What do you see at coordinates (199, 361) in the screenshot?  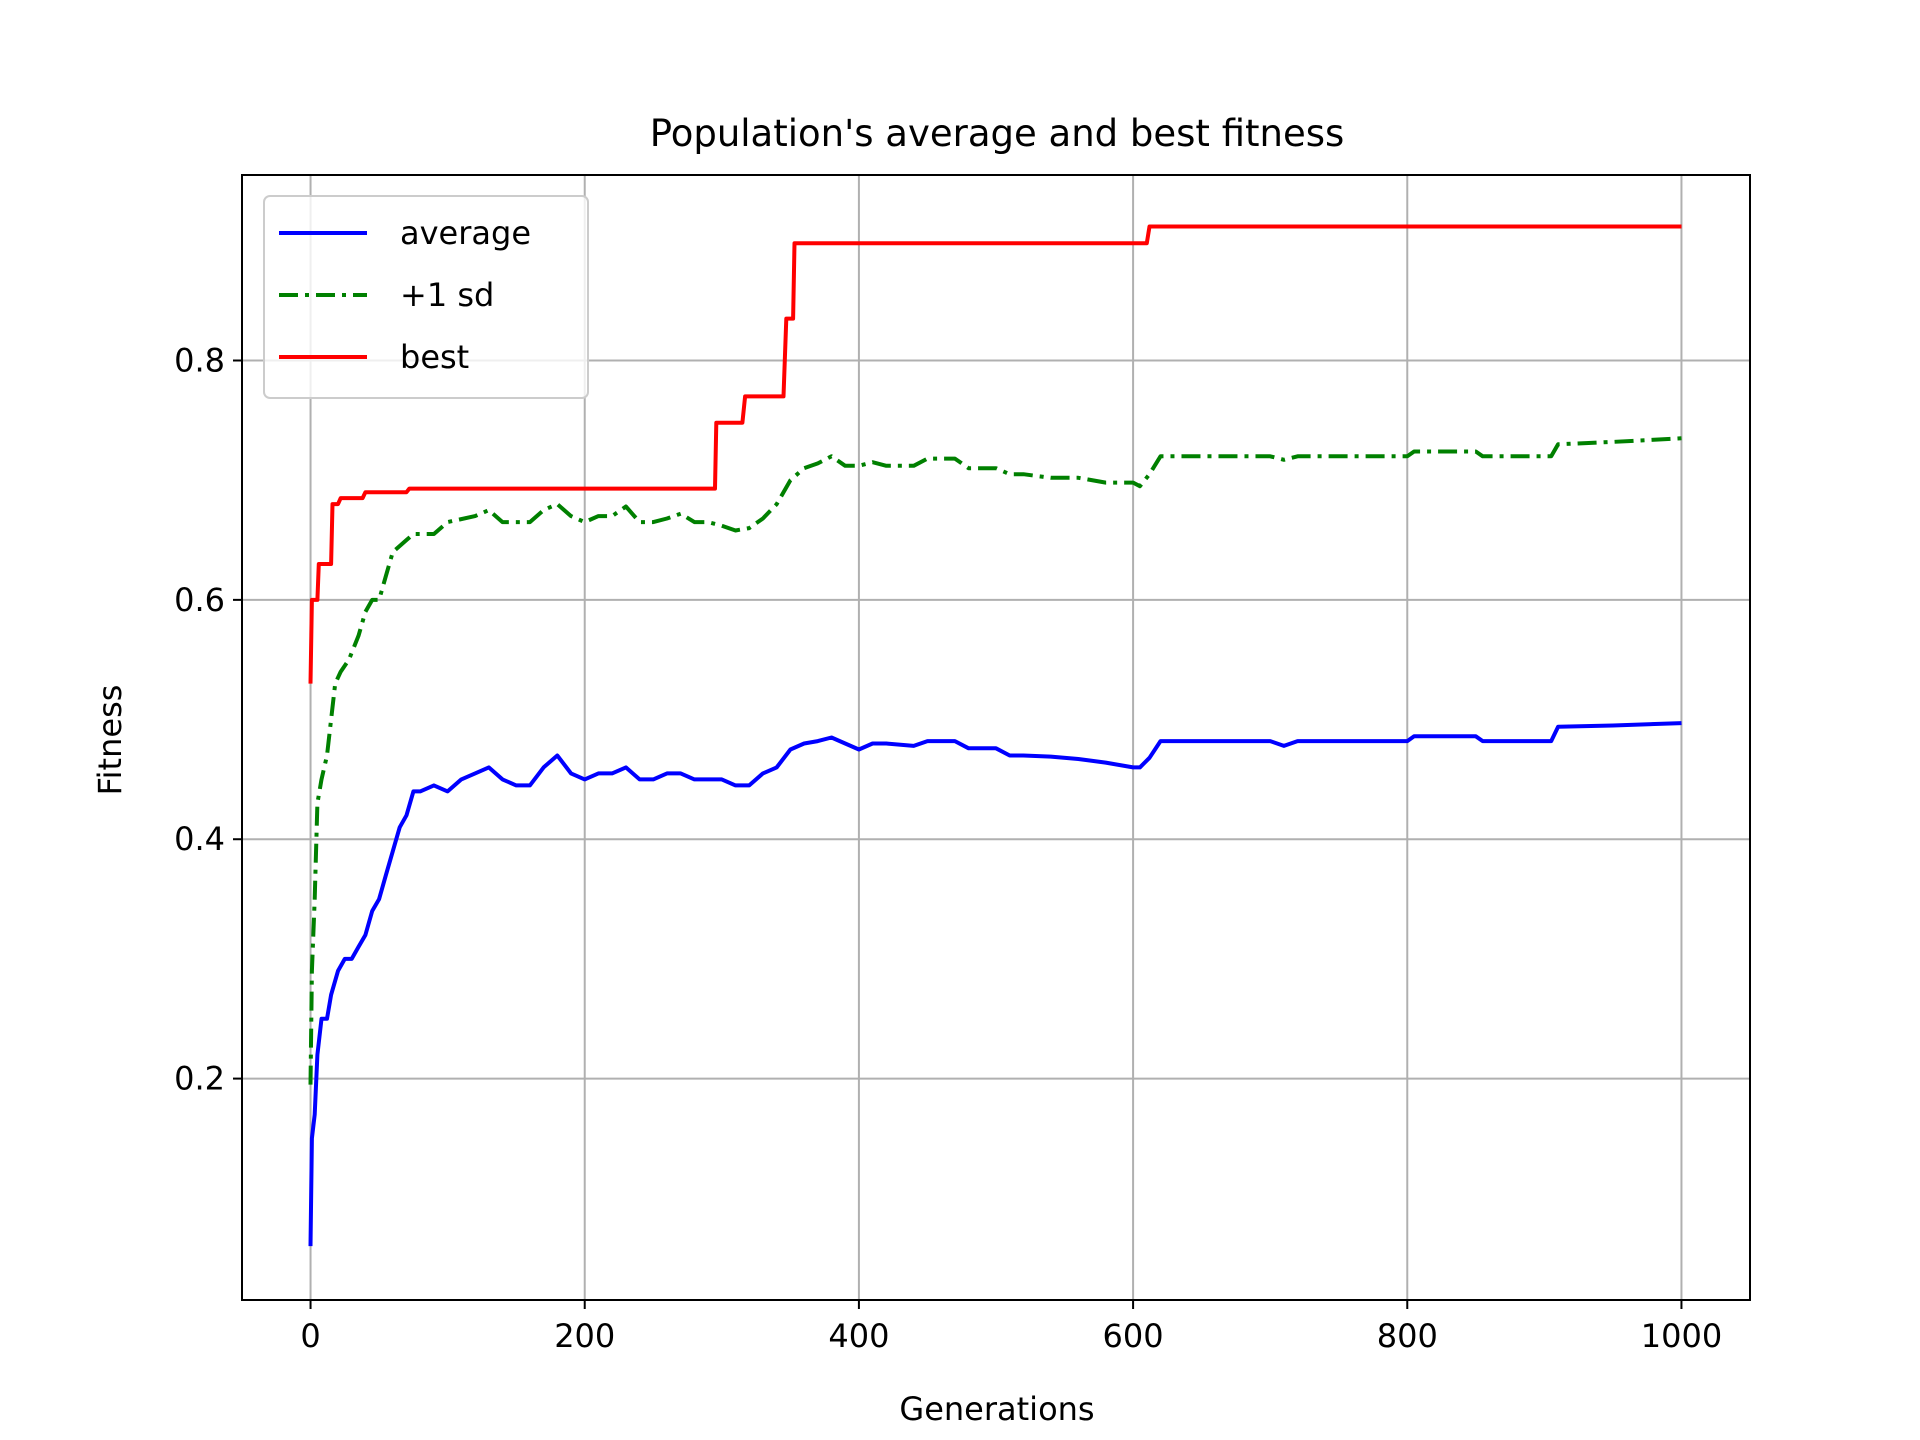 I see `y-tick-label: 0.8` at bounding box center [199, 361].